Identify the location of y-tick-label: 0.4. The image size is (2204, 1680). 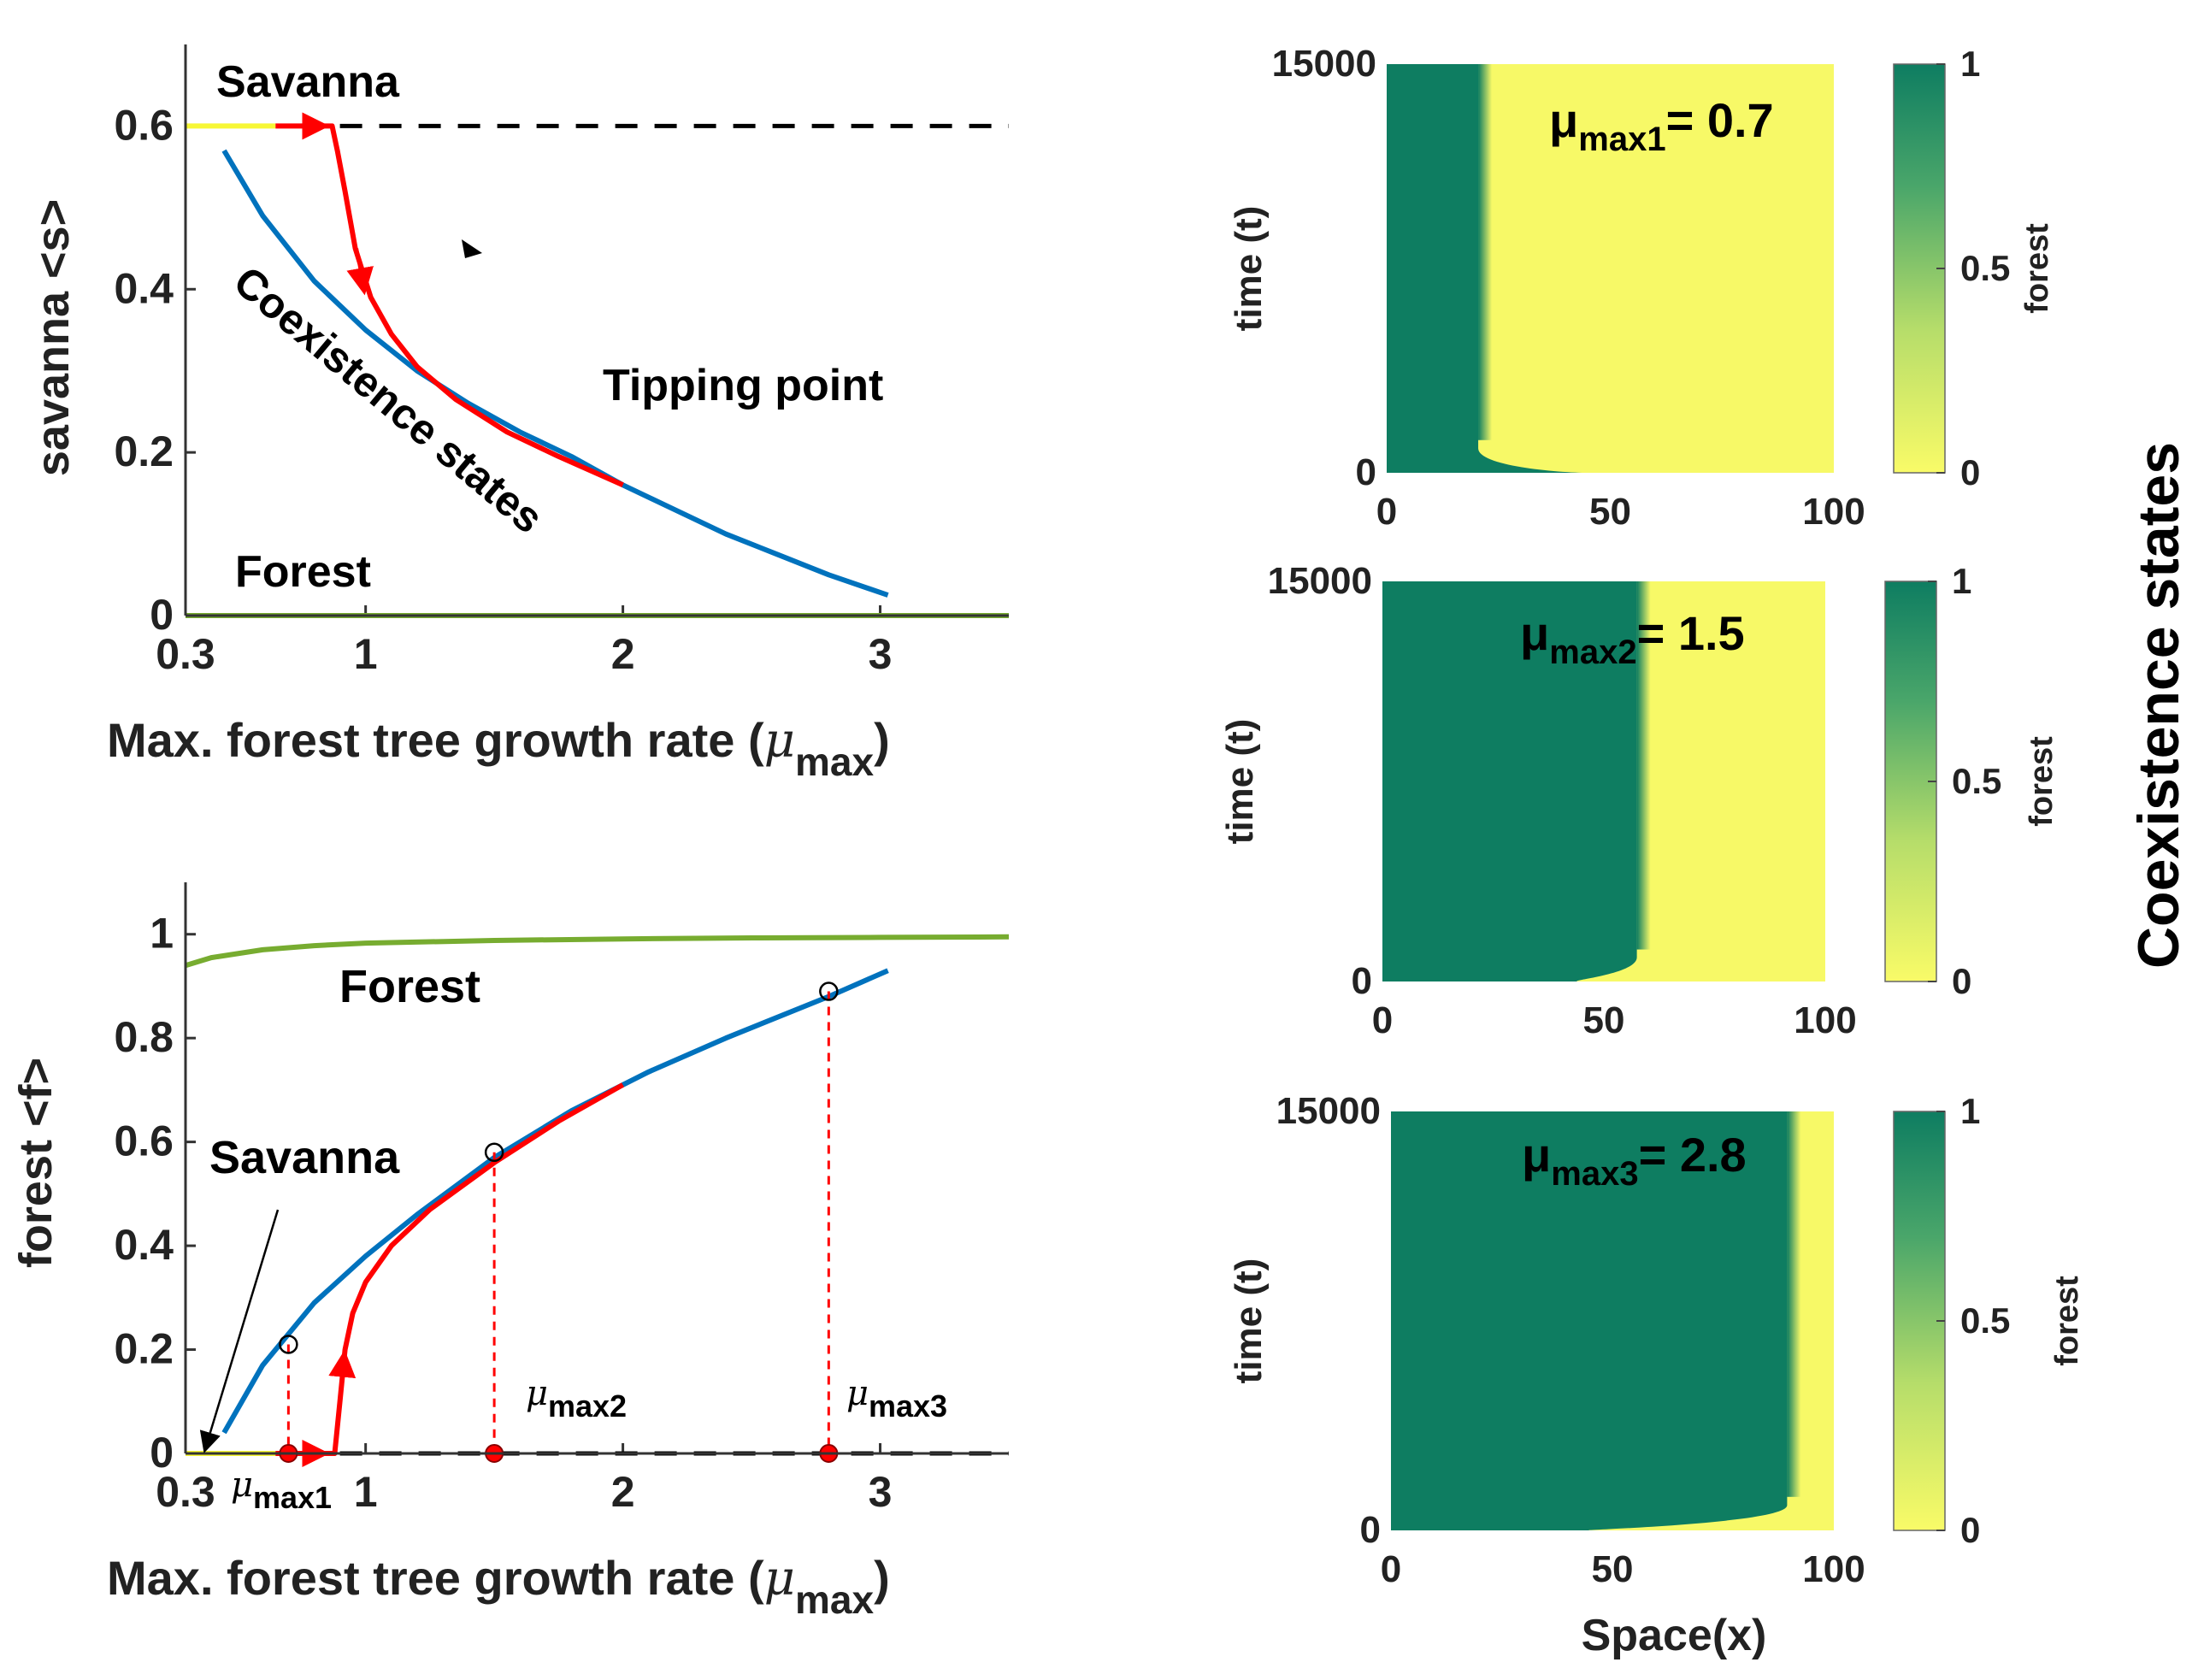
(144, 1245).